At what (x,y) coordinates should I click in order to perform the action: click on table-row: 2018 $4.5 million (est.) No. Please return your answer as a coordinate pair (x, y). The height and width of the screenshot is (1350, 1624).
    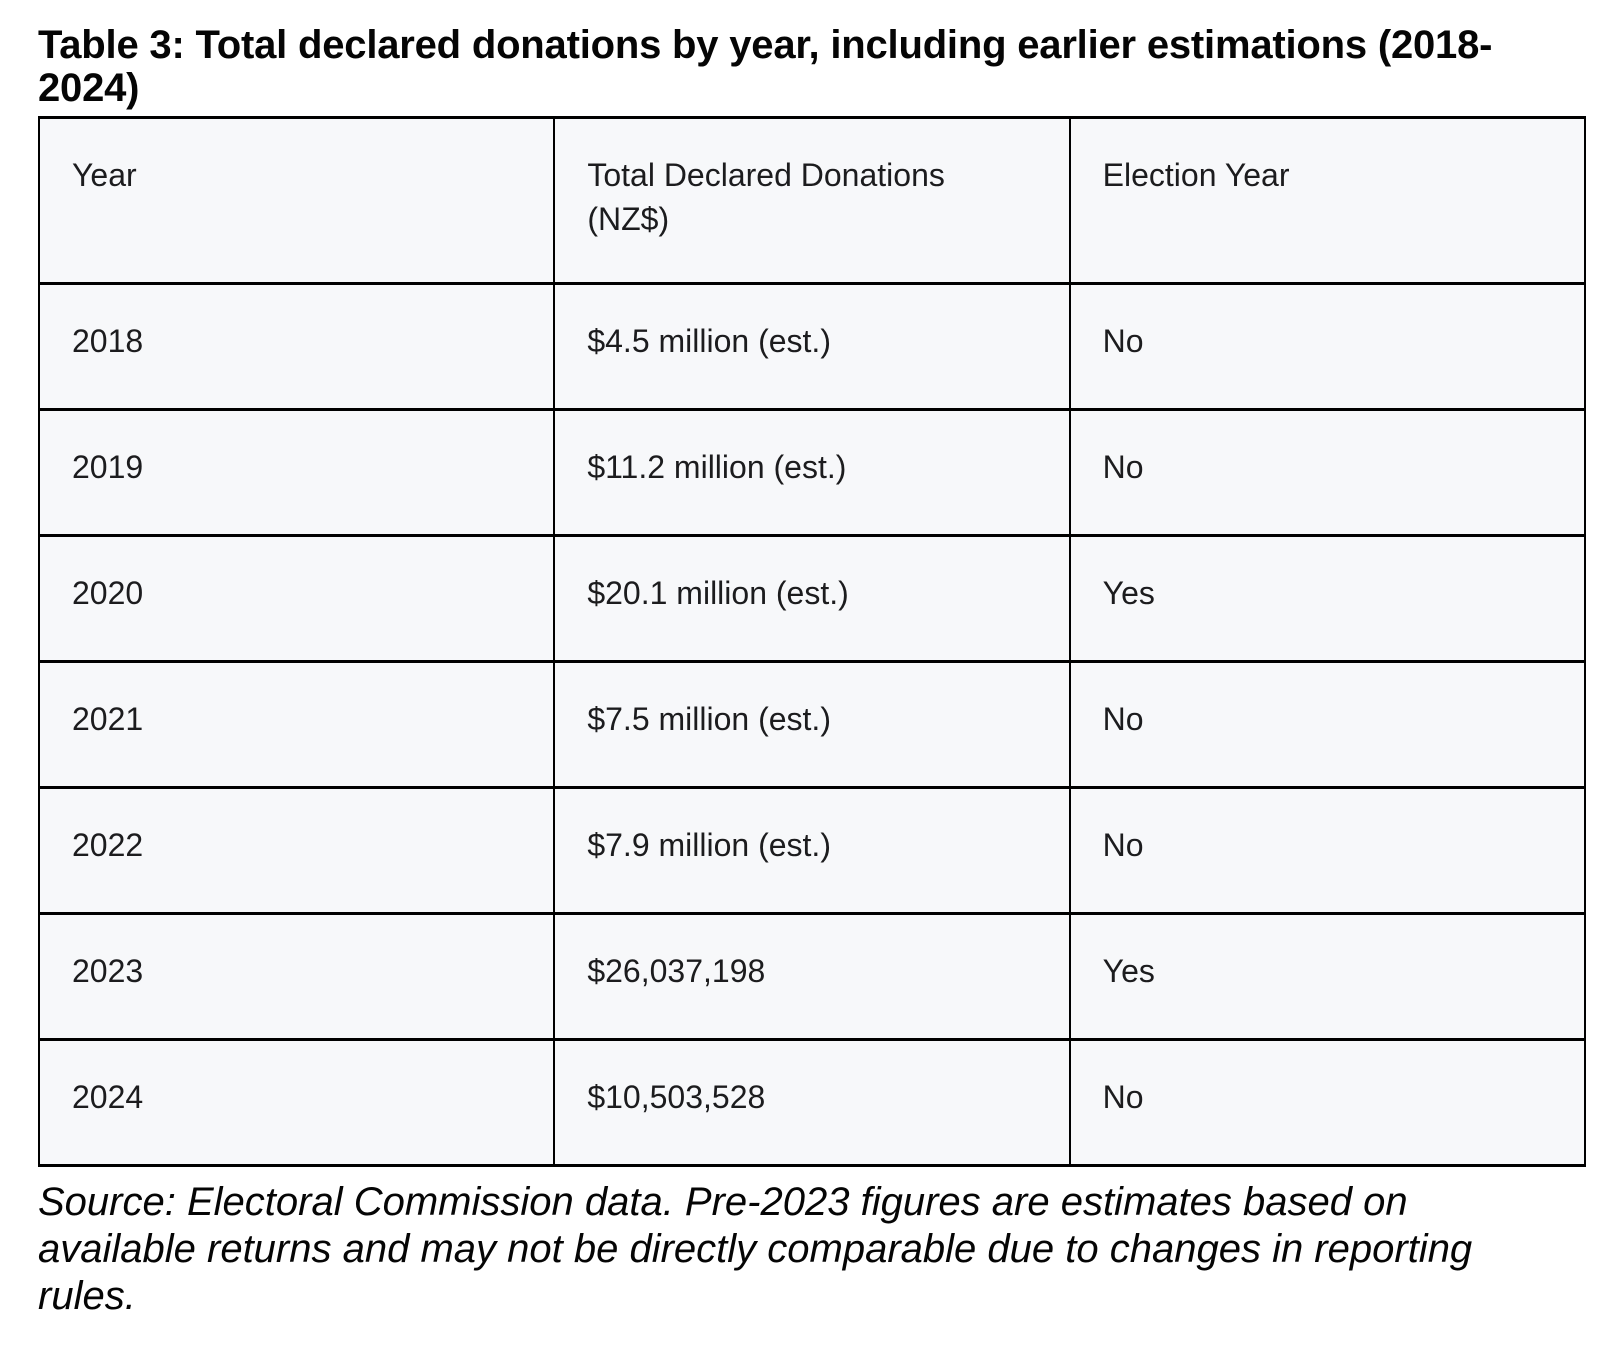
    Looking at the image, I should click on (812, 347).